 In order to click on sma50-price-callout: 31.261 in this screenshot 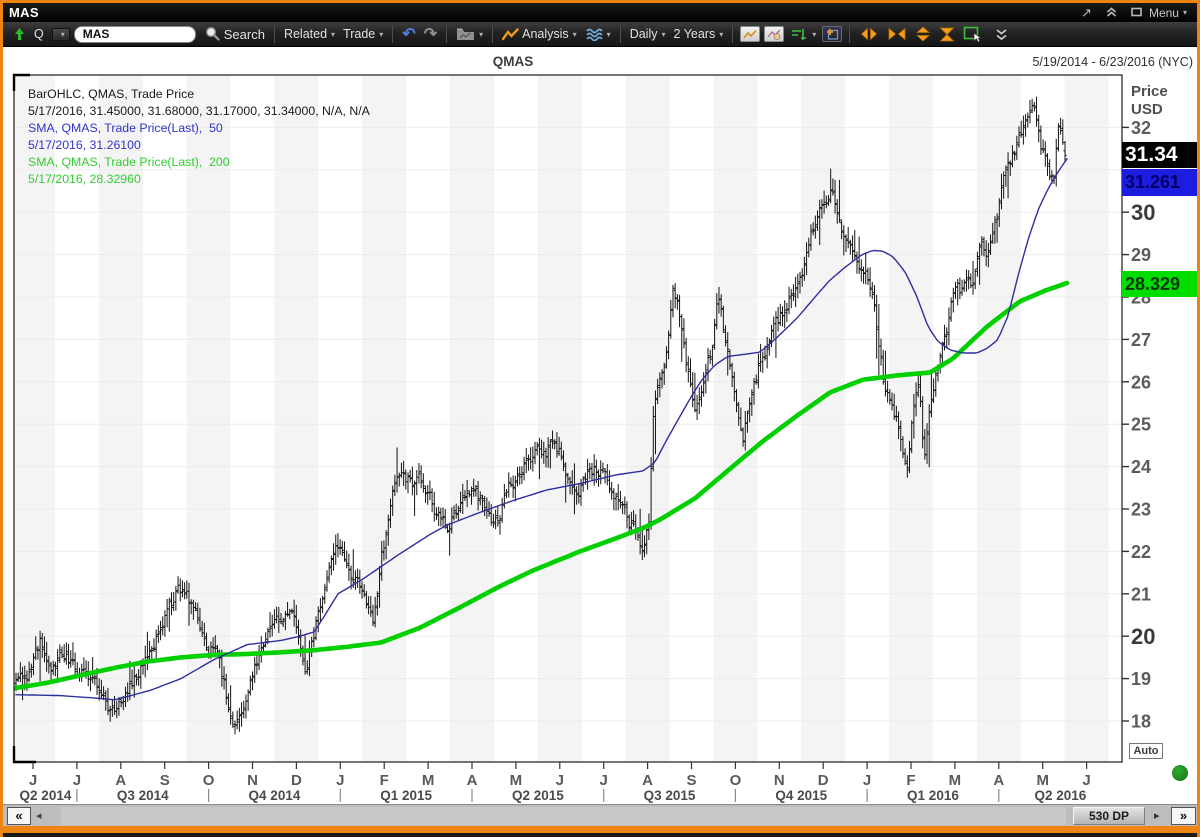, I will do `click(1160, 182)`.